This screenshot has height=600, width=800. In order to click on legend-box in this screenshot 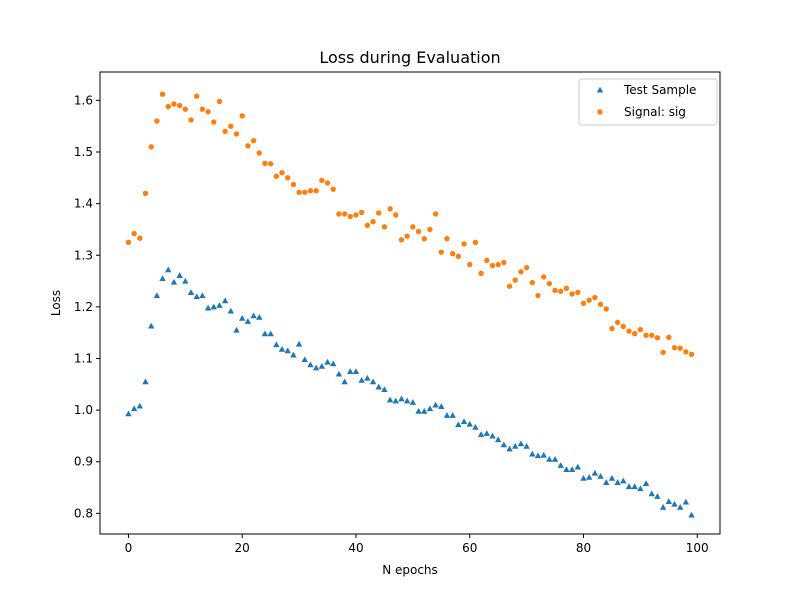, I will do `click(648, 102)`.